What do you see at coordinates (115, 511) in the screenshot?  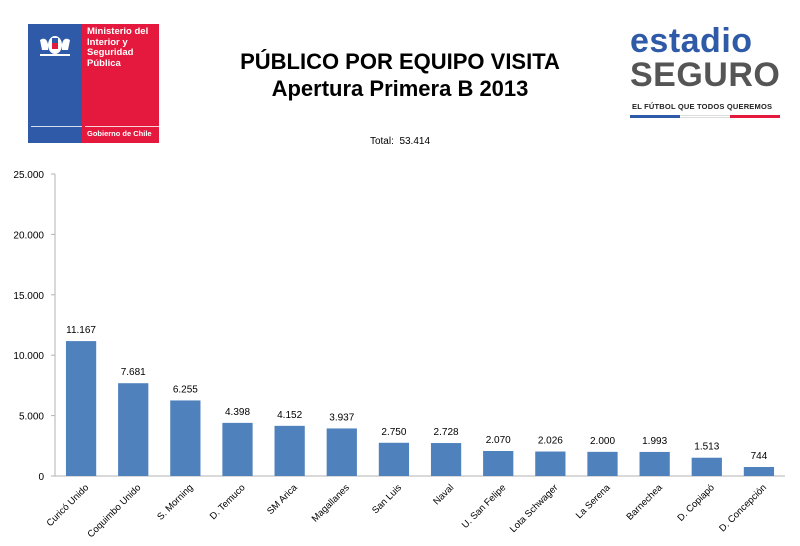 I see `x-category-label: Coquimbo Unido` at bounding box center [115, 511].